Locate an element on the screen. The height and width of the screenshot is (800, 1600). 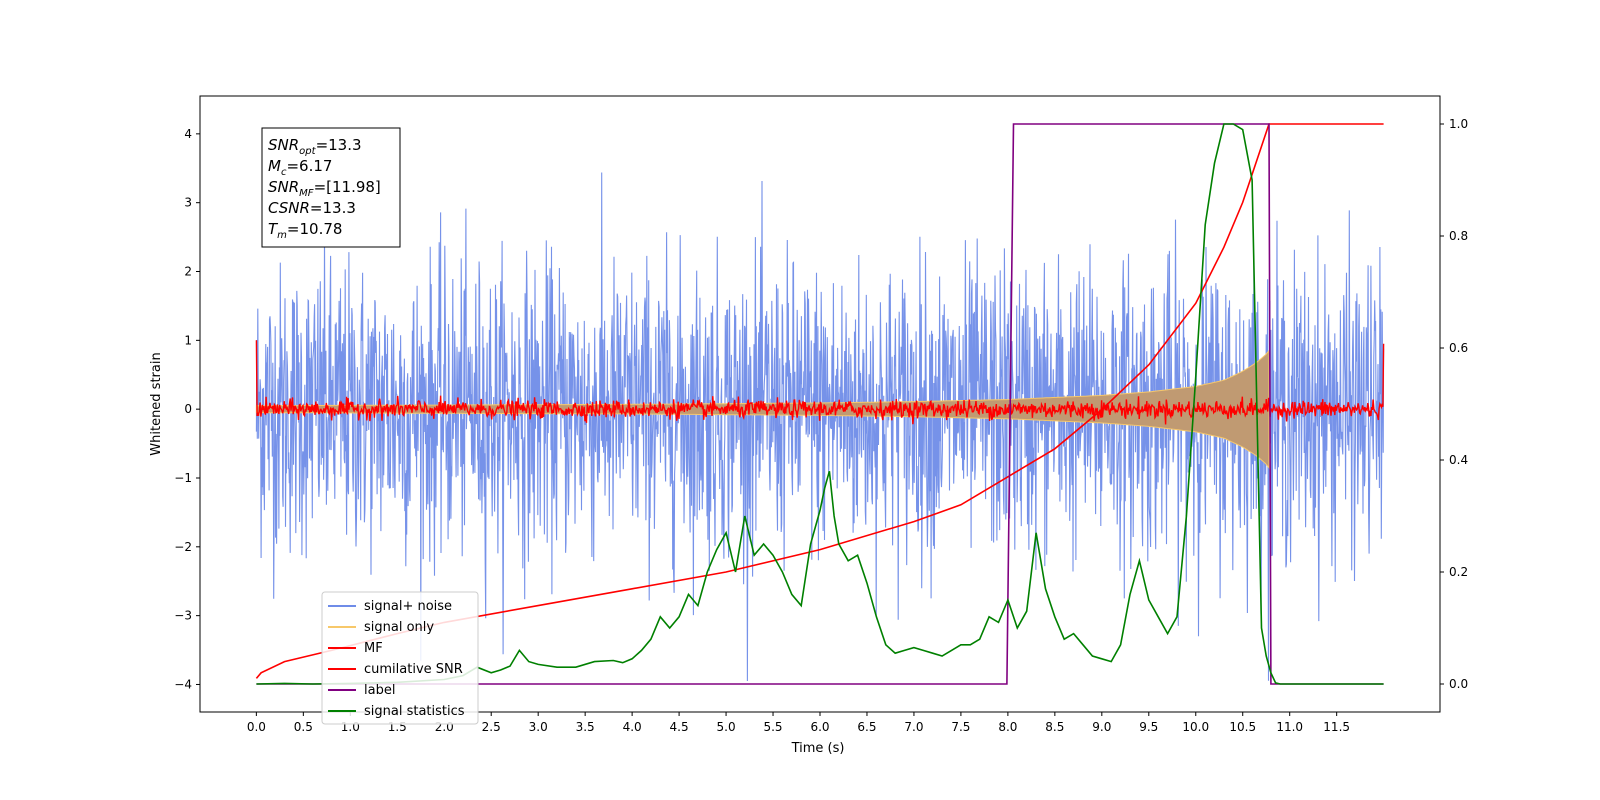
x-tick-label: 3.5 is located at coordinates (585, 727).